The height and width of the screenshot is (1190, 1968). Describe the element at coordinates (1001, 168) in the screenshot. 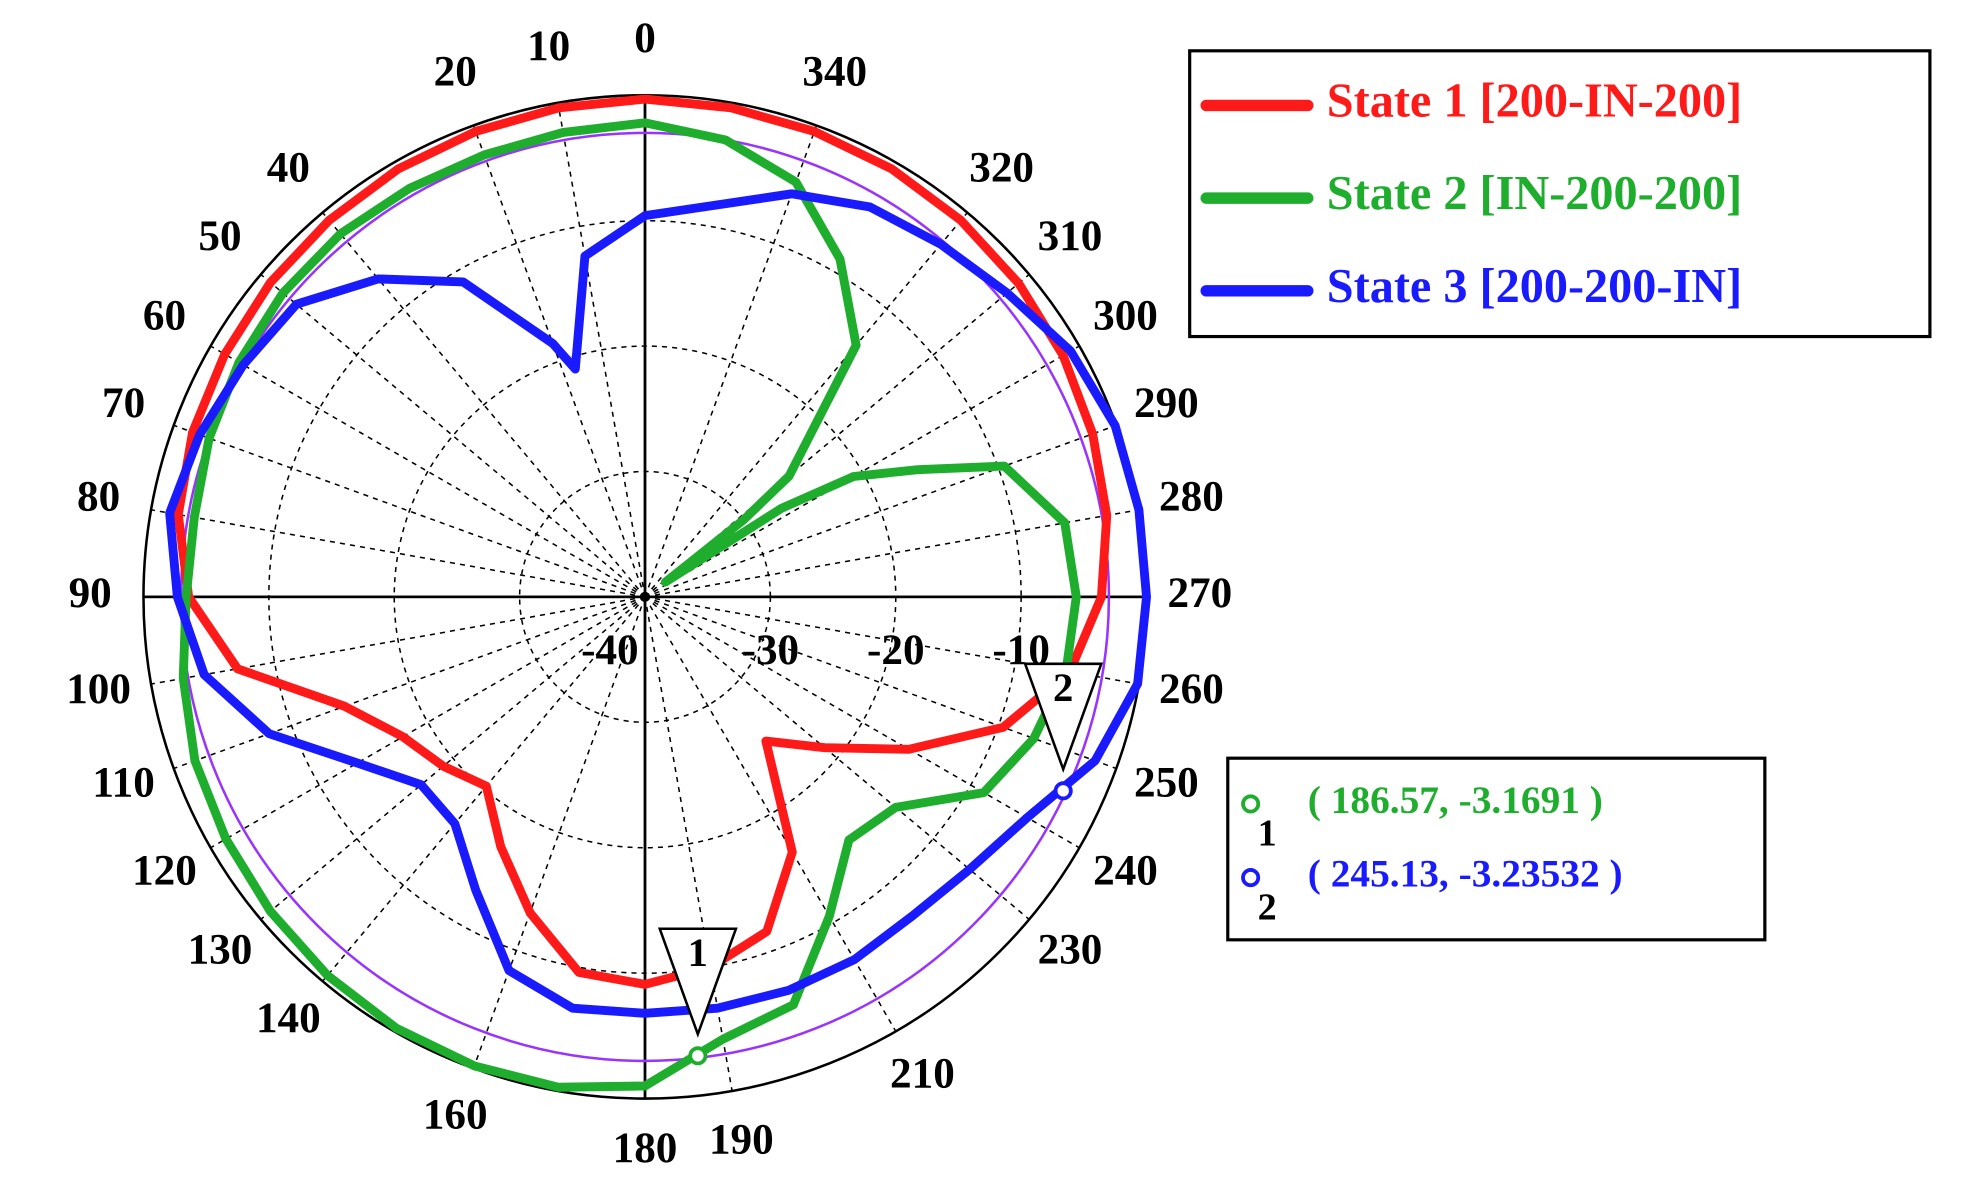

I see `theta-tick-label: 320` at that location.